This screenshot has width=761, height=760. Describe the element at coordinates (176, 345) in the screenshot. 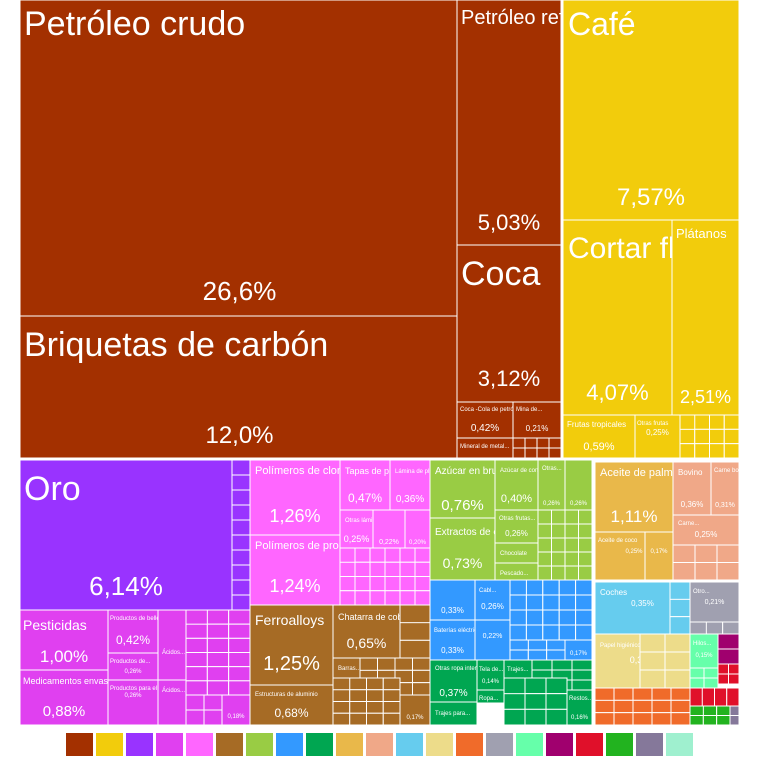

I see `tile-briquetas-de-carbon-label: Briquetas de carbón` at that location.